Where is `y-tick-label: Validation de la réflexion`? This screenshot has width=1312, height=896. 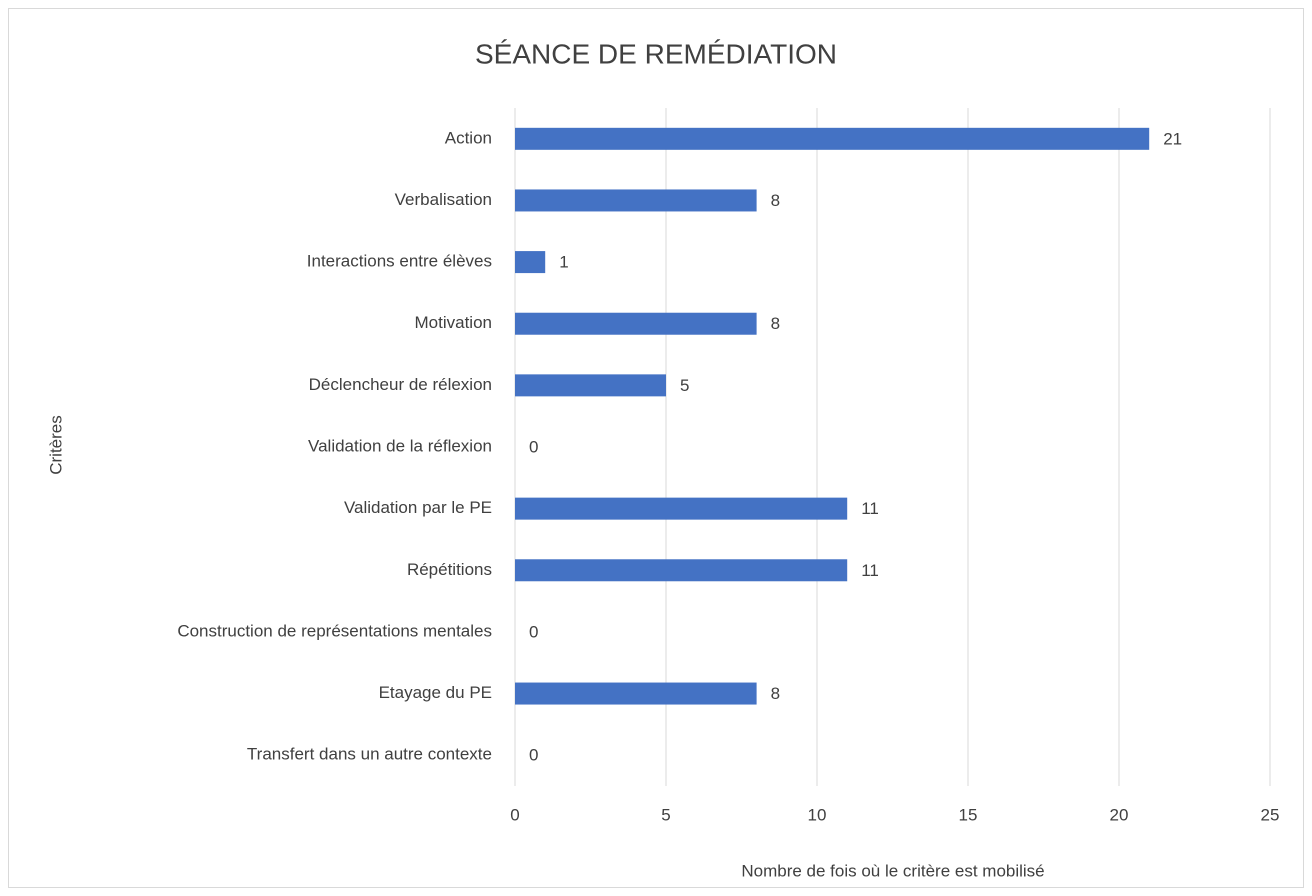 y-tick-label: Validation de la réflexion is located at coordinates (400, 445).